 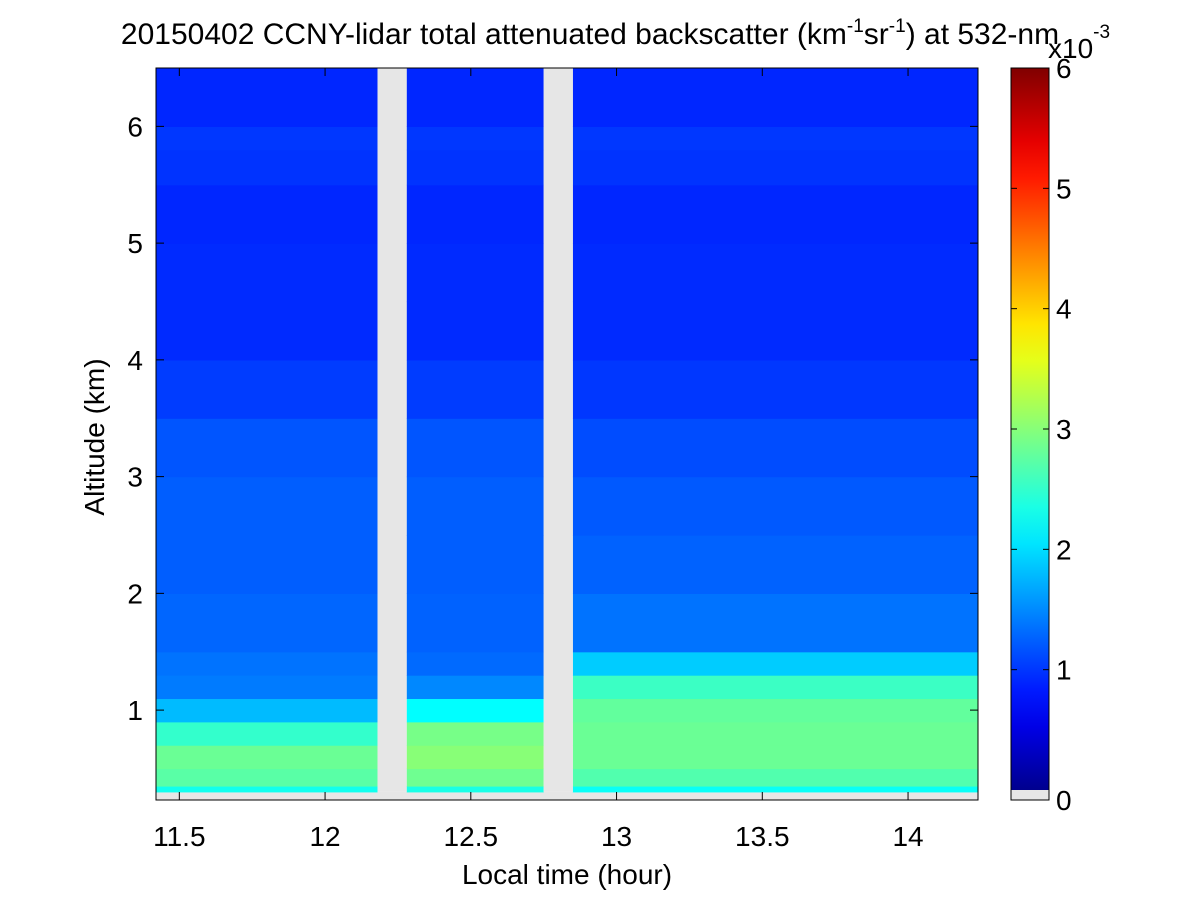 What do you see at coordinates (135, 126) in the screenshot?
I see `y-tick-label: 6` at bounding box center [135, 126].